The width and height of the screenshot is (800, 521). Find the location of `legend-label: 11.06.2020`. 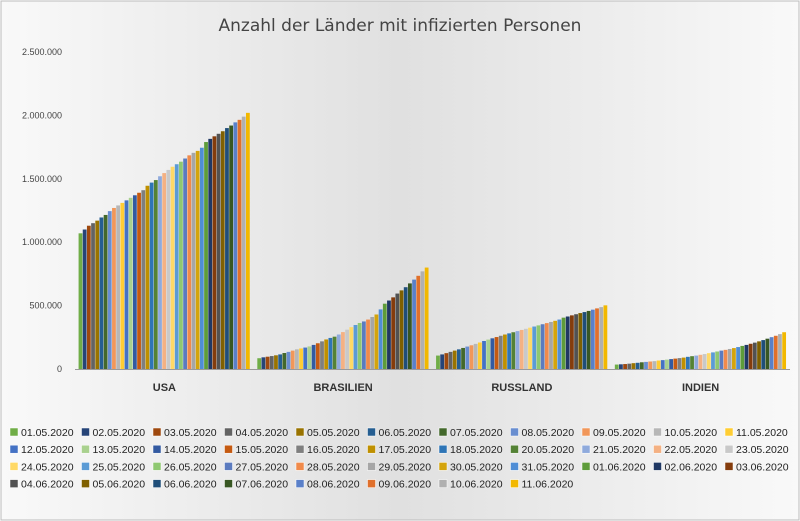

legend-label: 11.06.2020 is located at coordinates (548, 485).